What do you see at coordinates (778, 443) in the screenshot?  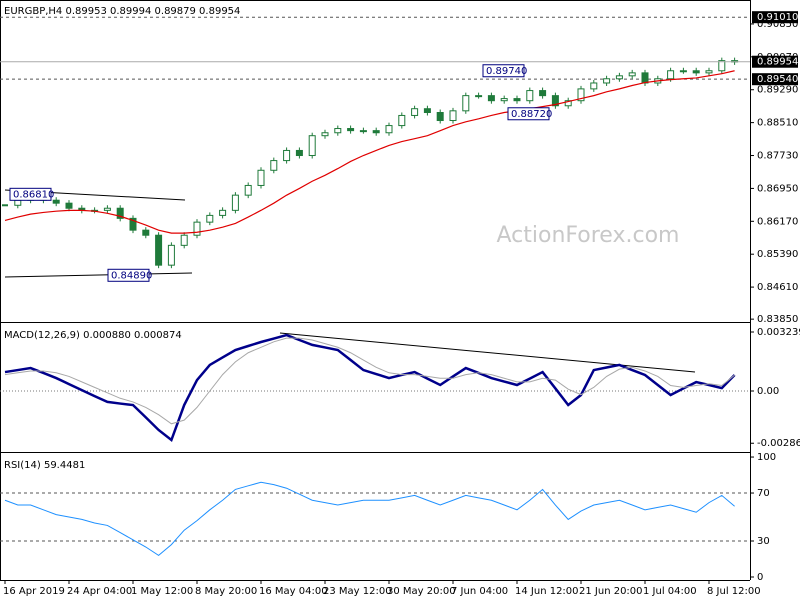 I see `y-tick-label: -0.002868` at bounding box center [778, 443].